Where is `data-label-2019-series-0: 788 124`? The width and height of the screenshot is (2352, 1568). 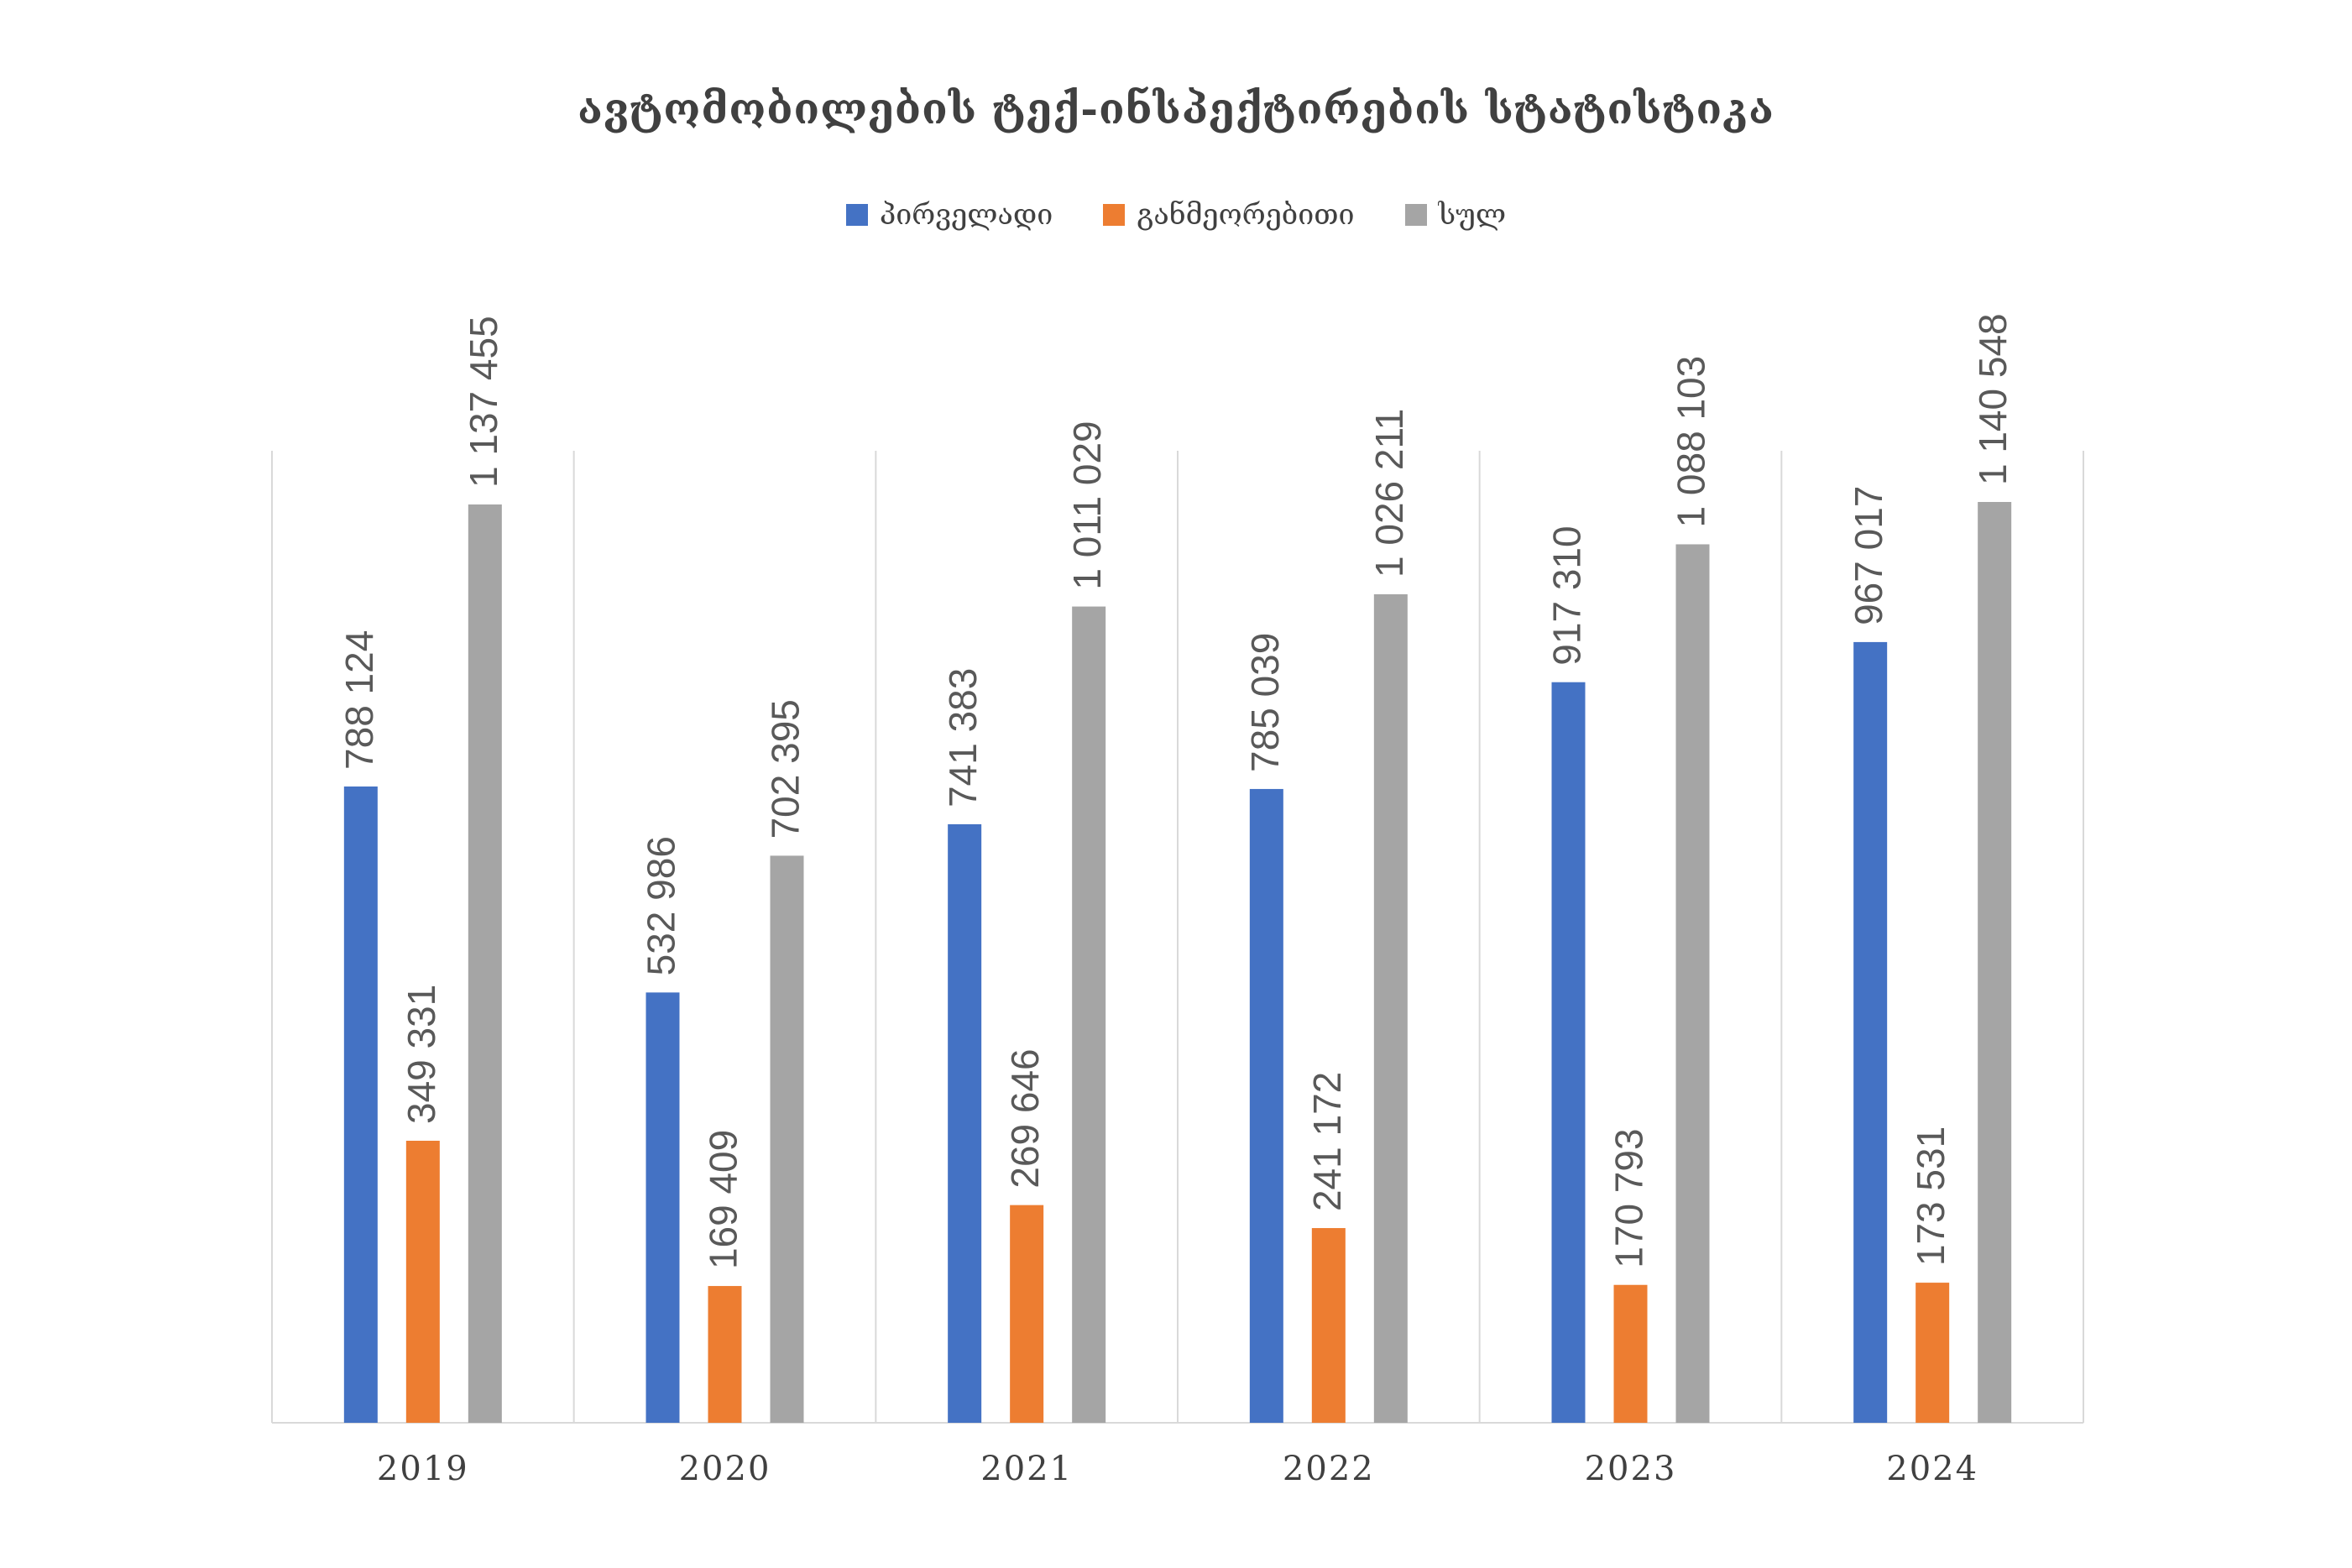 data-label-2019-series-0: 788 124 is located at coordinates (359, 700).